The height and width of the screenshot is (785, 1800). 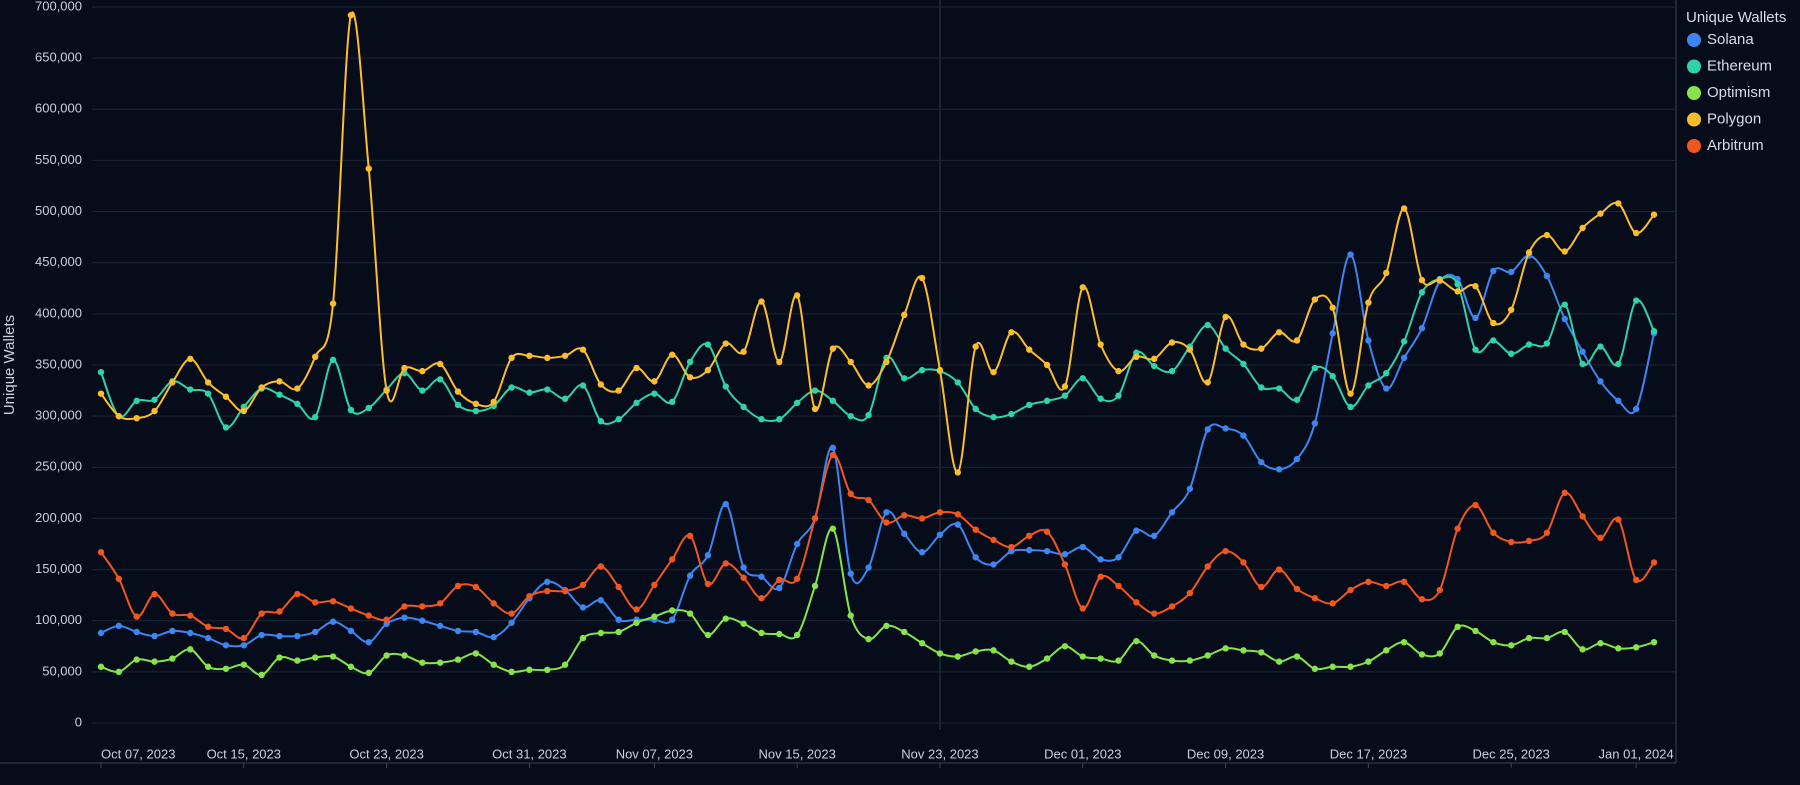 What do you see at coordinates (138, 753) in the screenshot?
I see `x-tick-label: Oct 07, 2023` at bounding box center [138, 753].